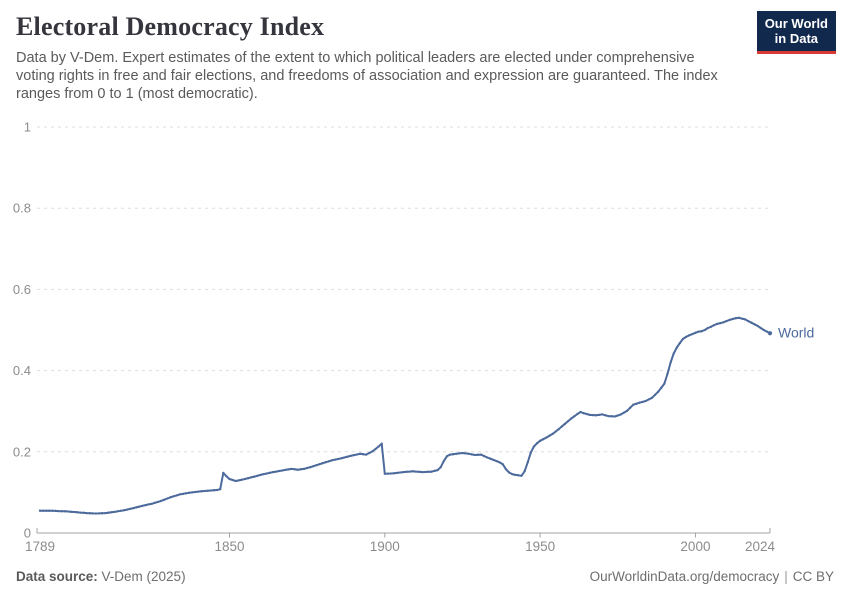  I want to click on y-tick-label: 0.4, so click(22, 370).